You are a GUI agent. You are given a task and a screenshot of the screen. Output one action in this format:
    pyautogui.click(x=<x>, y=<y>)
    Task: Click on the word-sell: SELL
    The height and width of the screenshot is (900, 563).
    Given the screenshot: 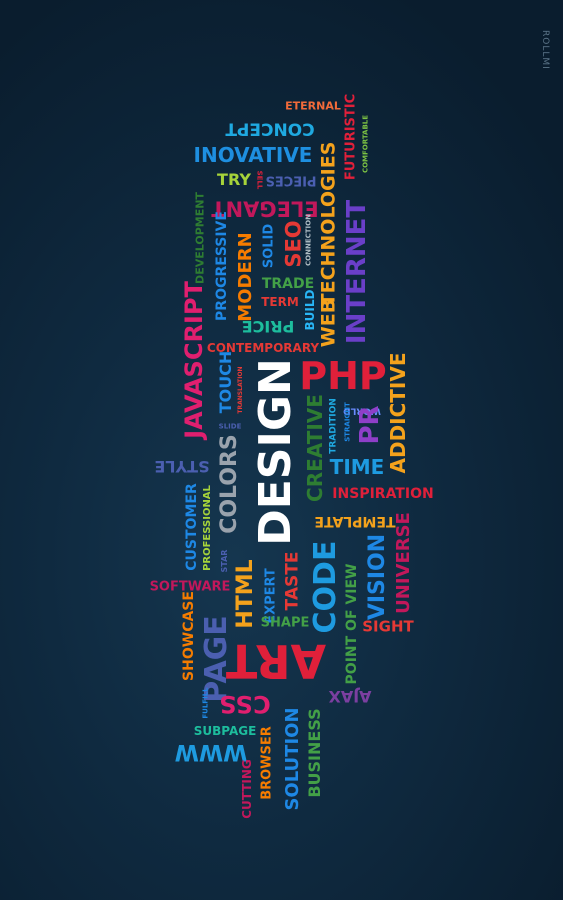 What is the action you would take?
    pyautogui.click(x=259, y=180)
    